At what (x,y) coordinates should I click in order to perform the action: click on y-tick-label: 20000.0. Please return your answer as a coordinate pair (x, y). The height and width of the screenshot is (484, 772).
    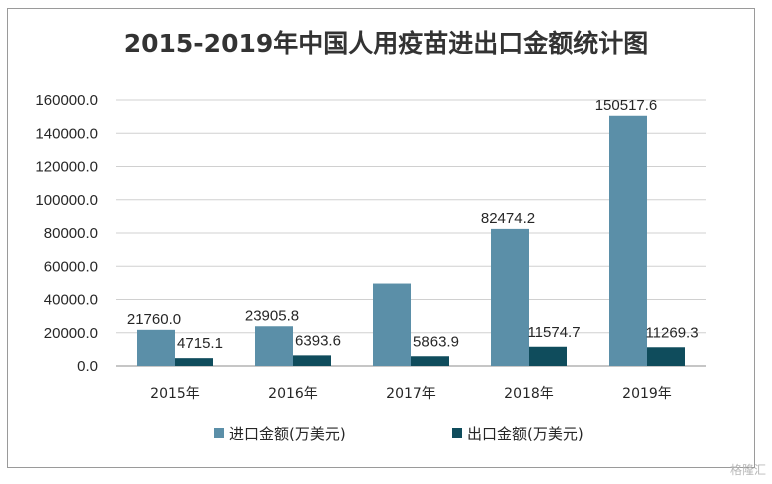
    Looking at the image, I should click on (71, 333).